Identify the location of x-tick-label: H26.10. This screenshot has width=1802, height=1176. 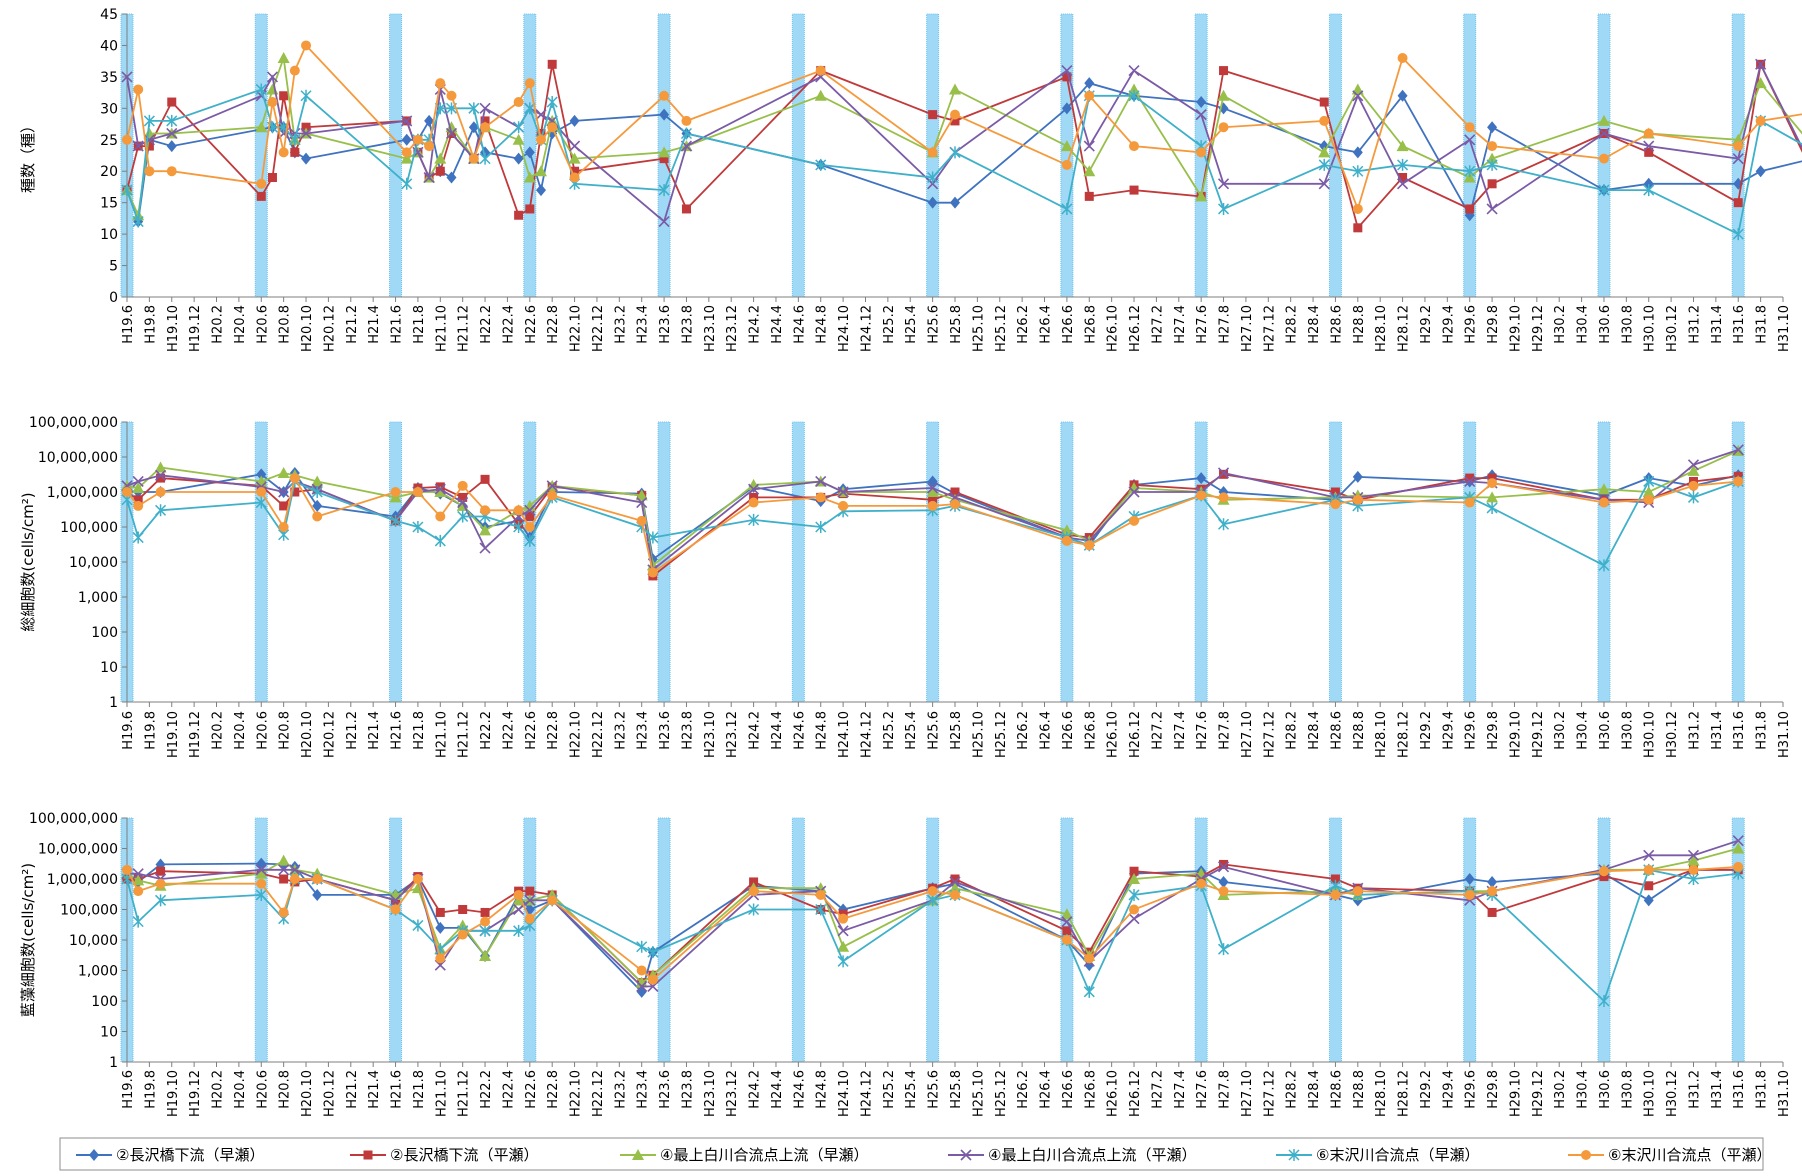
(1113, 734).